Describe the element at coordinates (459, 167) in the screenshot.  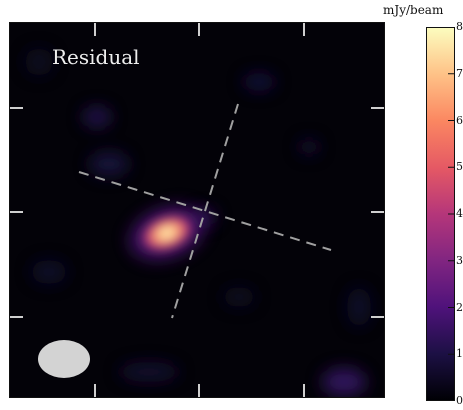
I see `colorbar-tick-label: 5` at that location.